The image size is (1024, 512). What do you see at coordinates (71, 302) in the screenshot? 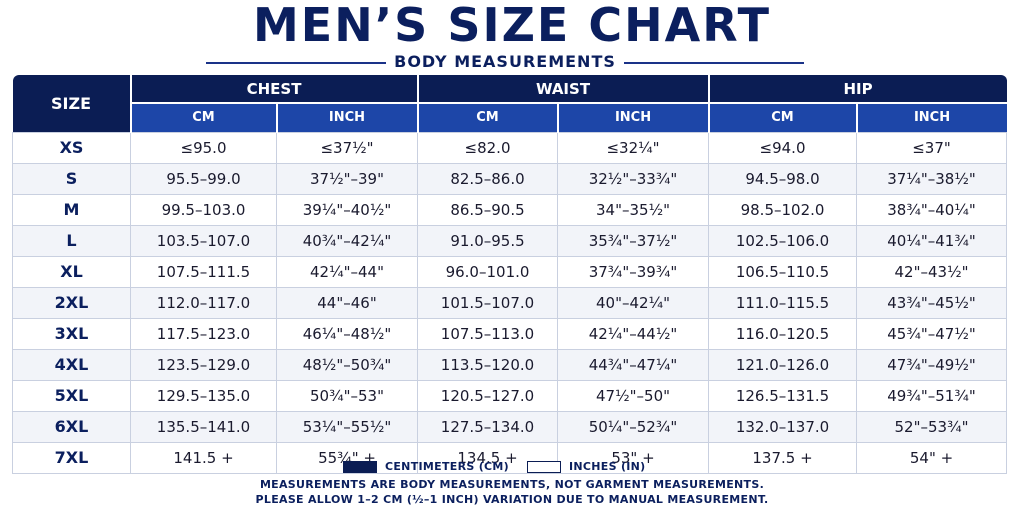
I see `size-label: 2XL` at bounding box center [71, 302].